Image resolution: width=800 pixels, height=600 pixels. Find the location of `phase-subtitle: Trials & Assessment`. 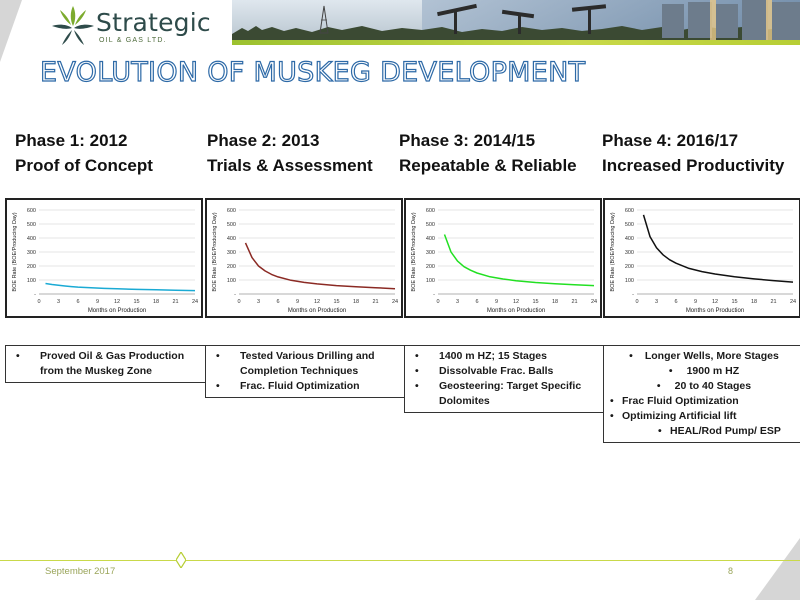

phase-subtitle: Trials & Assessment is located at coordinates (290, 165).